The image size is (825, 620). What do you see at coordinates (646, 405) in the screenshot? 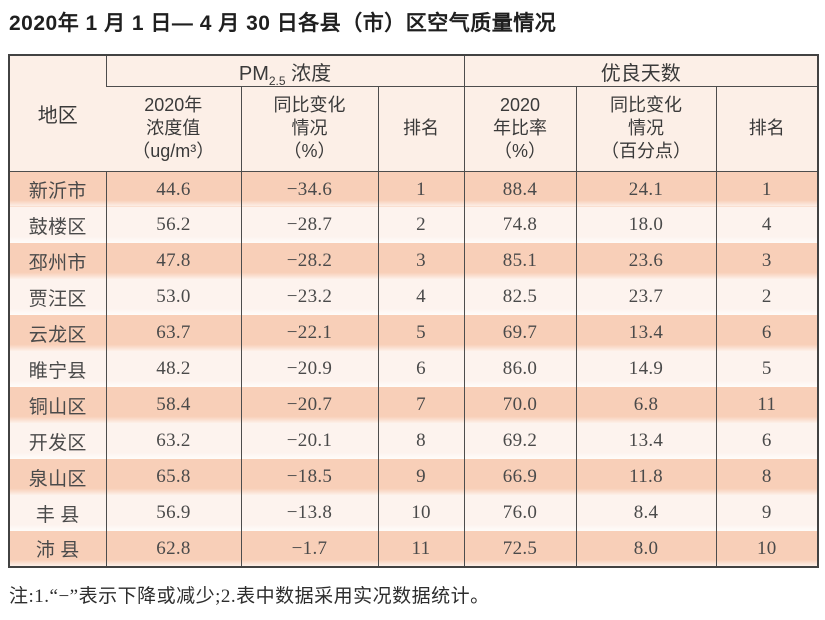
I see `cell-good-change: 6.8` at bounding box center [646, 405].